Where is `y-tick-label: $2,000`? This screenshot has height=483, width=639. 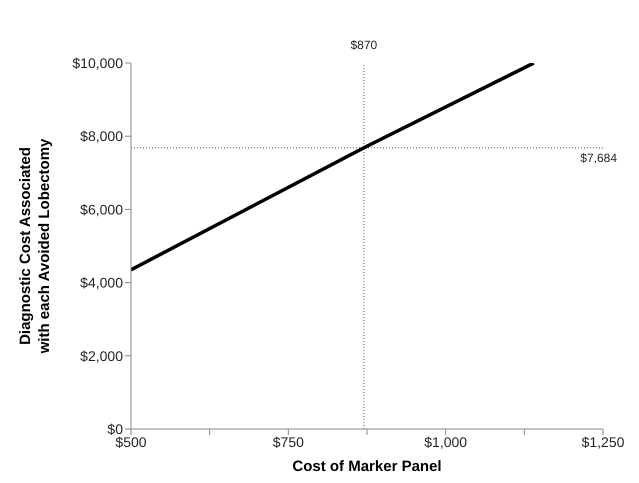 y-tick-label: $2,000 is located at coordinates (102, 356).